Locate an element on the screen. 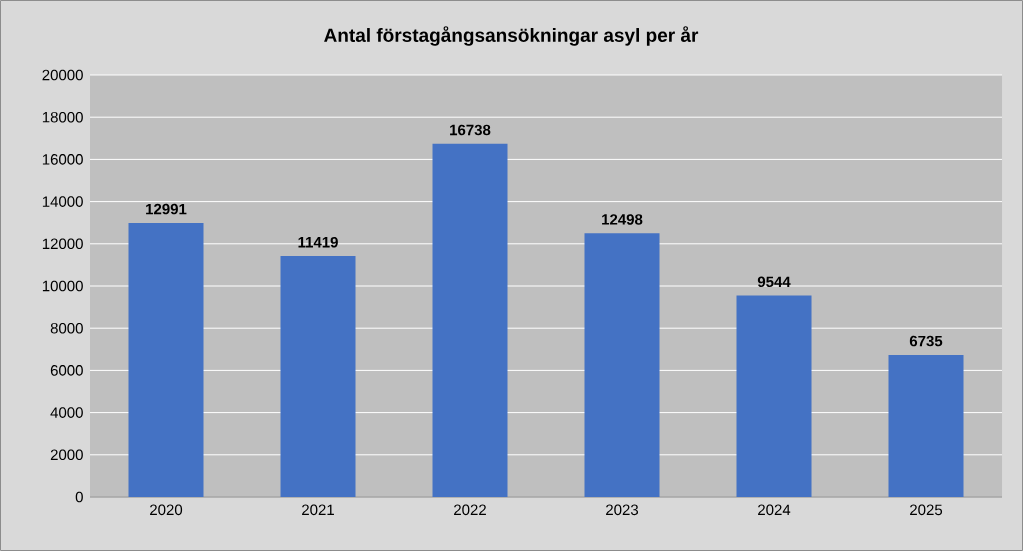 The height and width of the screenshot is (551, 1023). x-tick-label: 2020 is located at coordinates (166, 510).